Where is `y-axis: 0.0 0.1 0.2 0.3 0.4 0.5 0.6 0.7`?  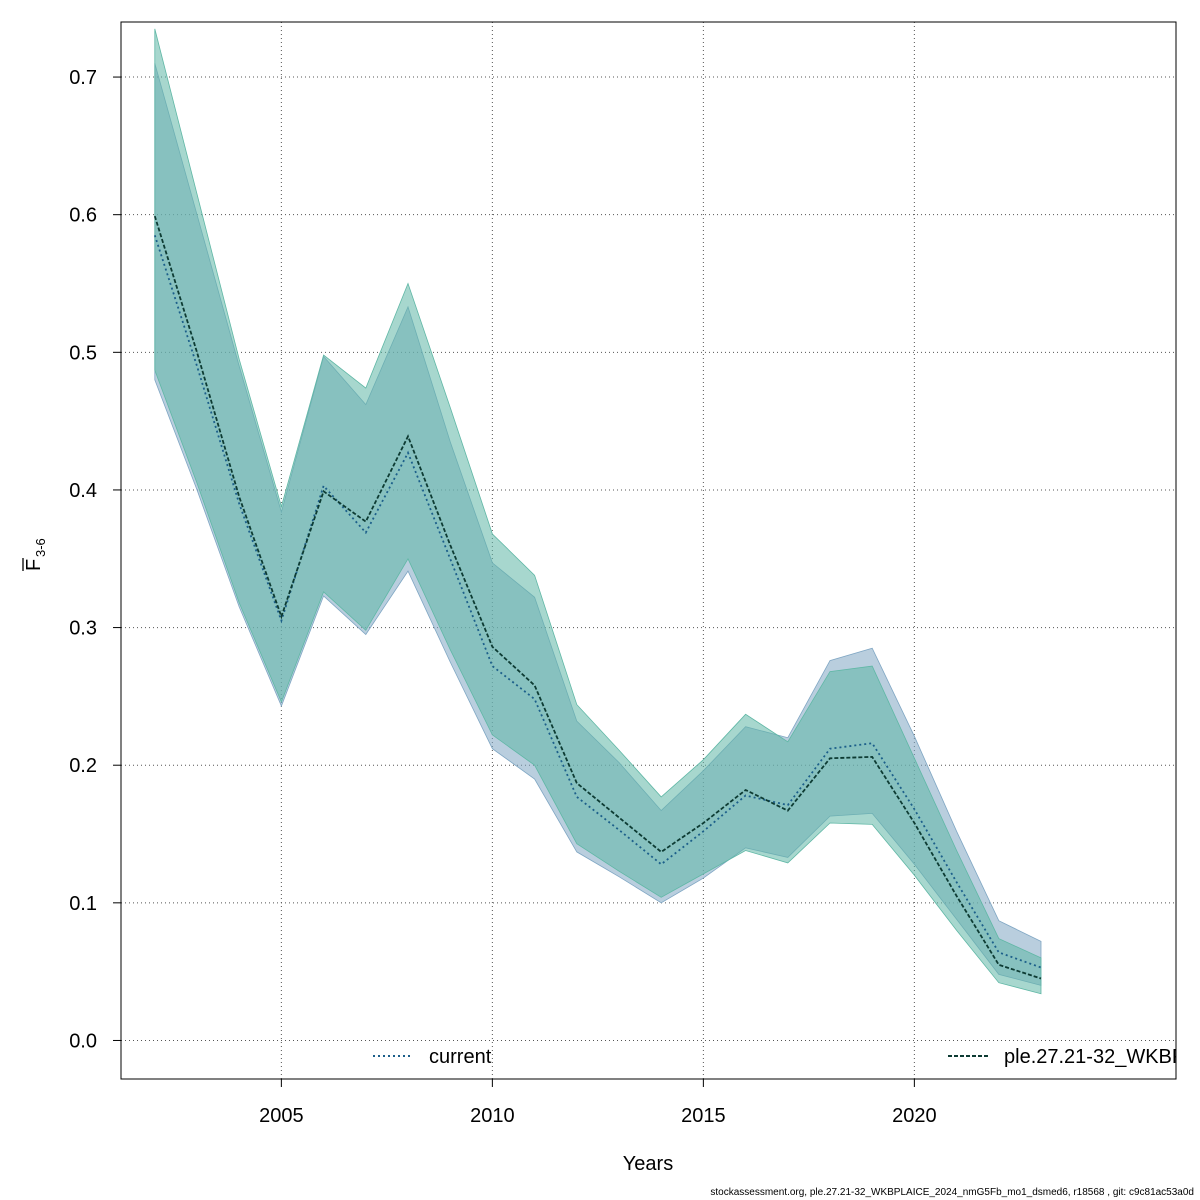
y-axis: 0.0 0.1 0.2 0.3 0.4 0.5 0.6 0.7 is located at coordinates (95, 559).